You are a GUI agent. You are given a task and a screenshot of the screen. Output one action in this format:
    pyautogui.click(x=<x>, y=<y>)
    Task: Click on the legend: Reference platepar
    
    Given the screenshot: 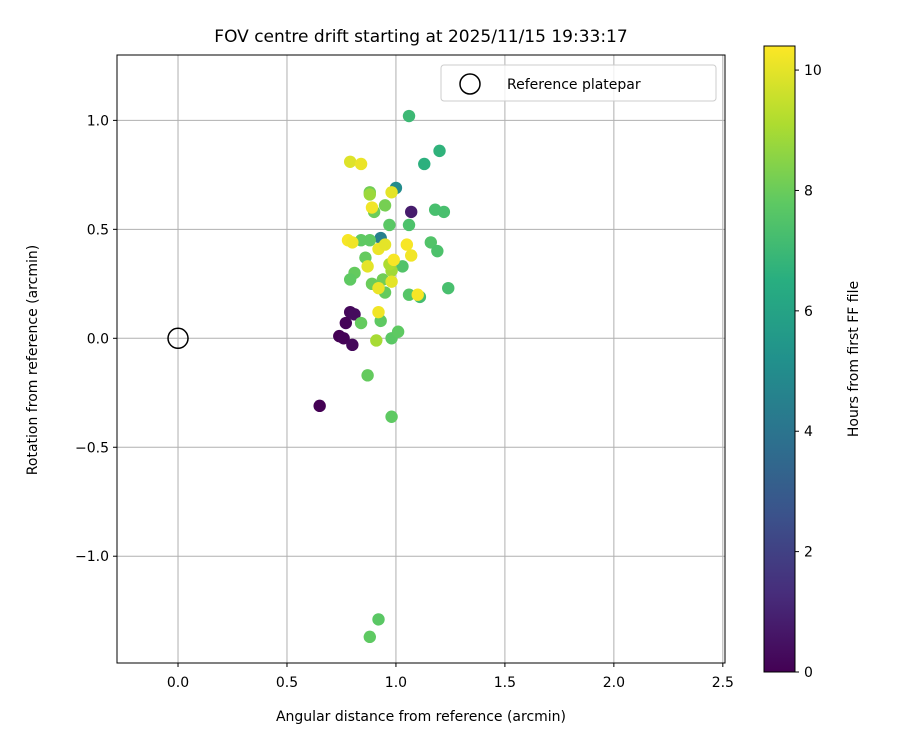 What is the action you would take?
    pyautogui.click(x=578, y=83)
    